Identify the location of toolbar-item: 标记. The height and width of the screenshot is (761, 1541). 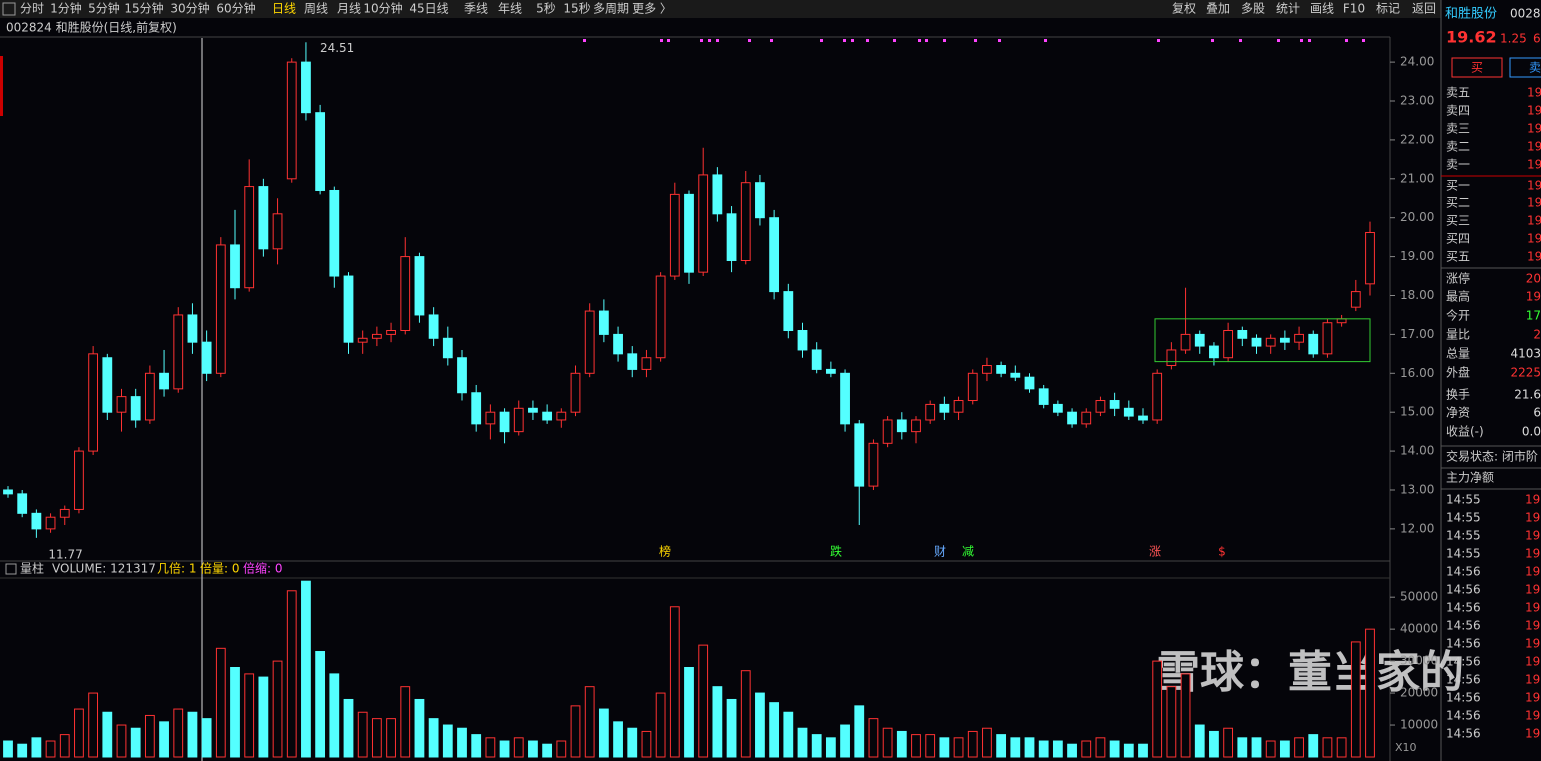
(1388, 9).